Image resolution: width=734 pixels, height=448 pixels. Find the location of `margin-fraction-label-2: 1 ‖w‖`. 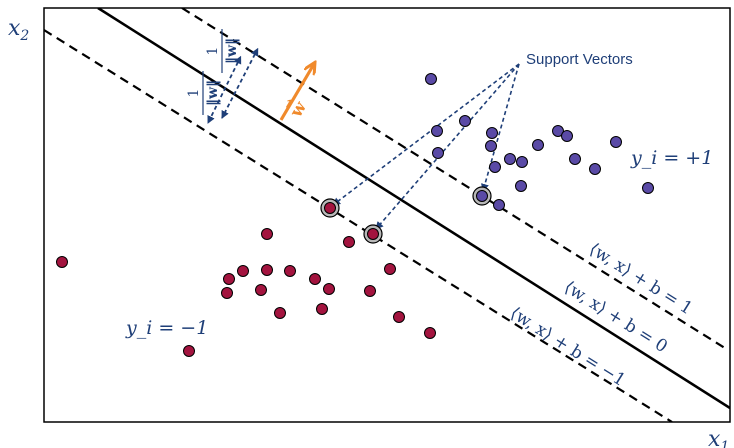

margin-fraction-label-2: 1 ‖w‖ is located at coordinates (222, 51).